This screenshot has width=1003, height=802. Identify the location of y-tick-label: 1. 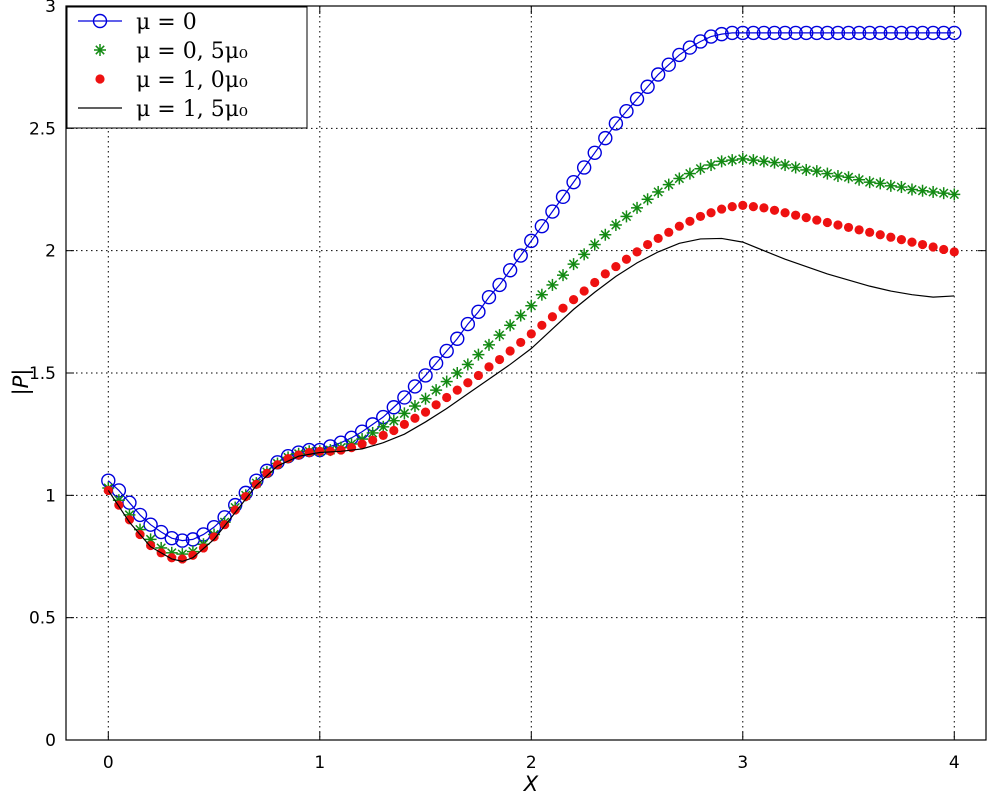
(50, 496).